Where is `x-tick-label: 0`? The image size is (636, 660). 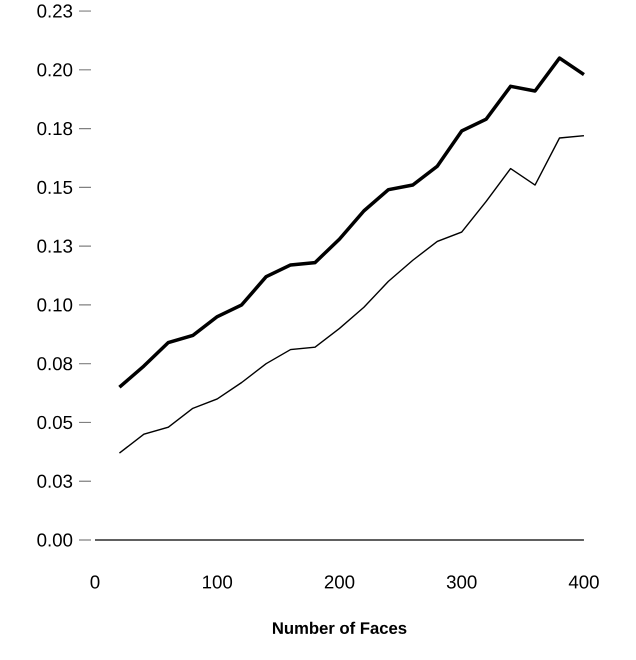 x-tick-label: 0 is located at coordinates (95, 582).